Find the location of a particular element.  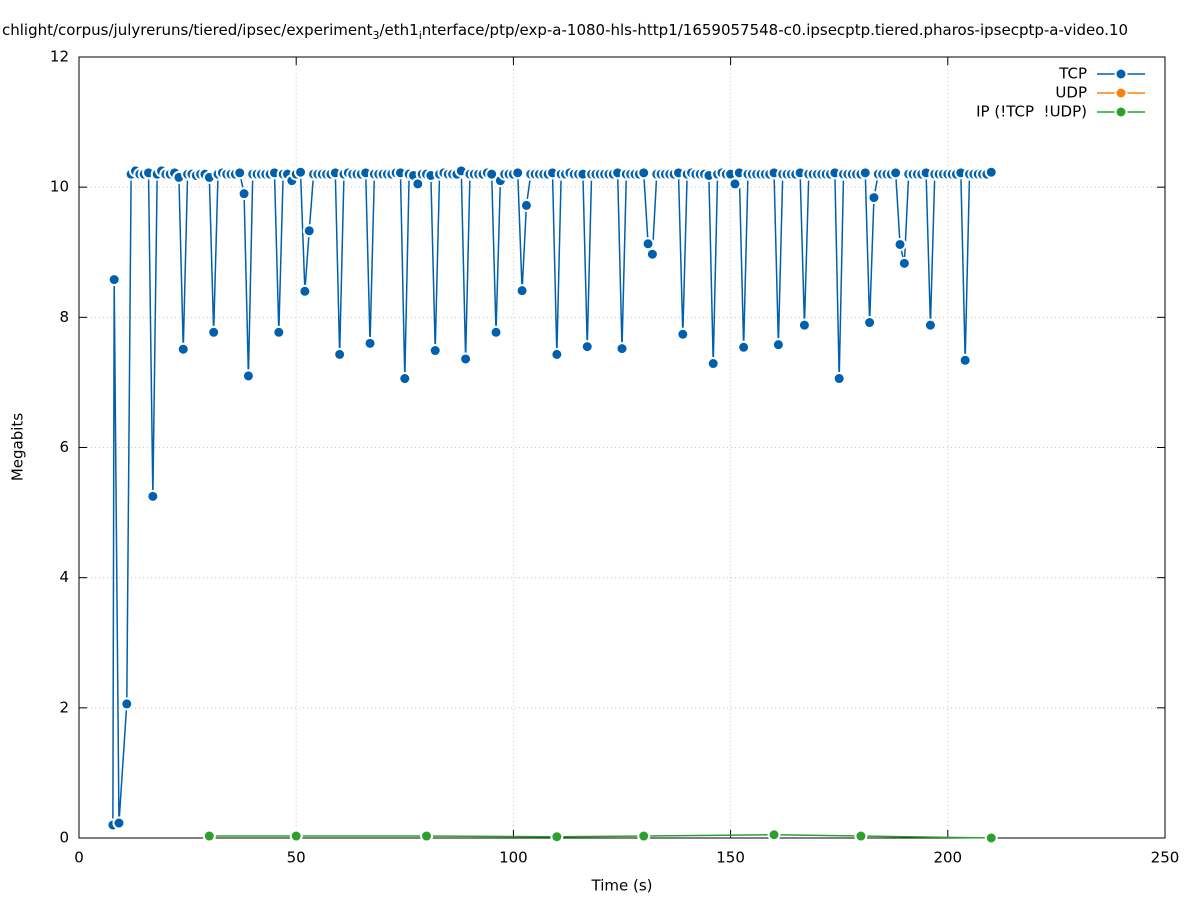

y-tick-label: 12 is located at coordinates (59, 57).